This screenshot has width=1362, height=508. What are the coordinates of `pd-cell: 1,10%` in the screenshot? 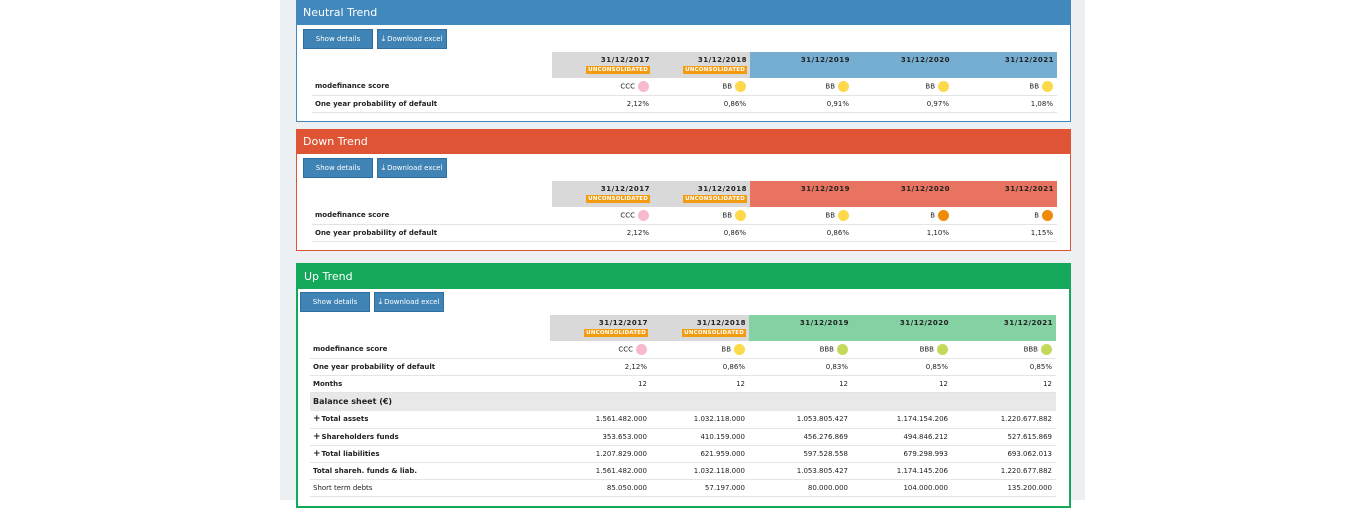 It's located at (903, 233).